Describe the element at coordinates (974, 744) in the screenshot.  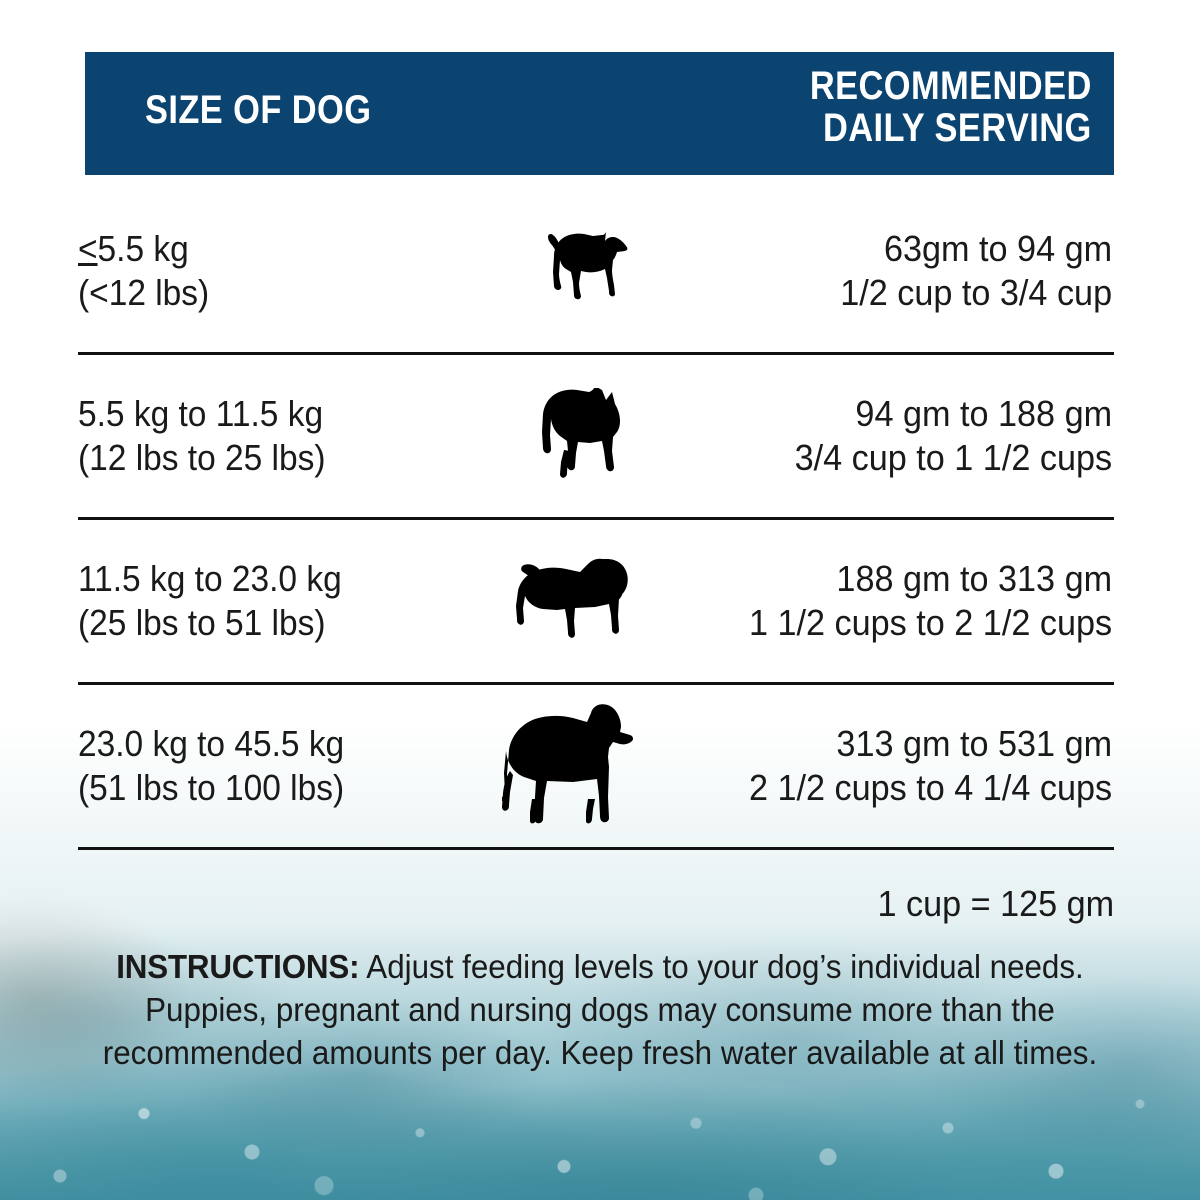
I see `serving-grams: 313 gm to 531 gm` at that location.